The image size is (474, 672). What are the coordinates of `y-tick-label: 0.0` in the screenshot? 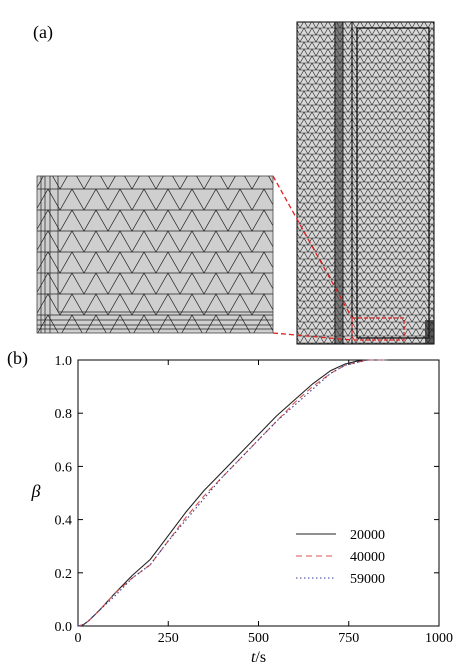 It's located at (64, 627).